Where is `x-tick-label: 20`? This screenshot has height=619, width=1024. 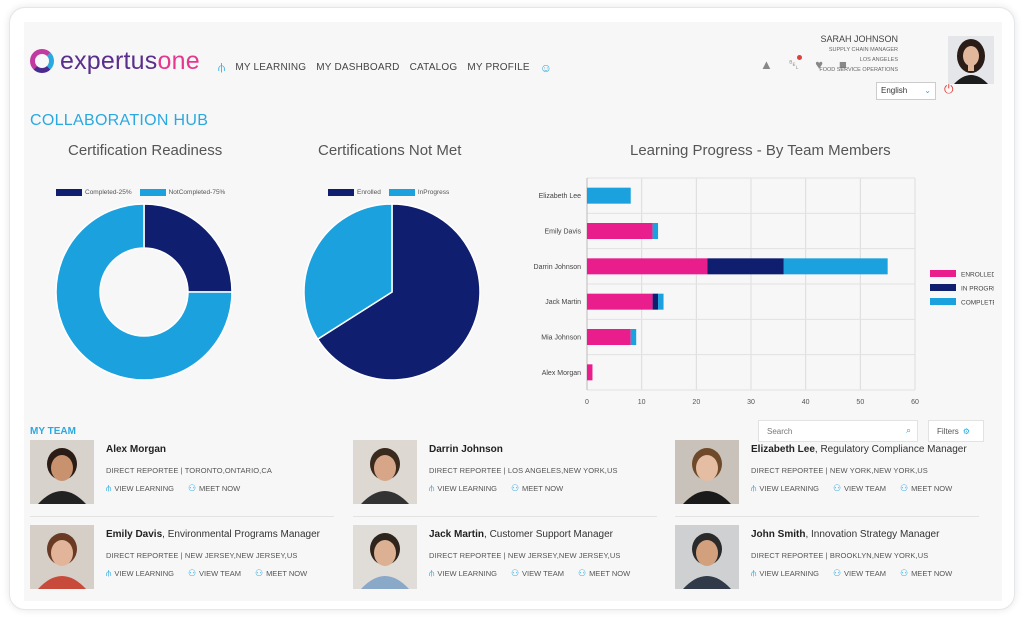
x-tick-label: 20 is located at coordinates (696, 402).